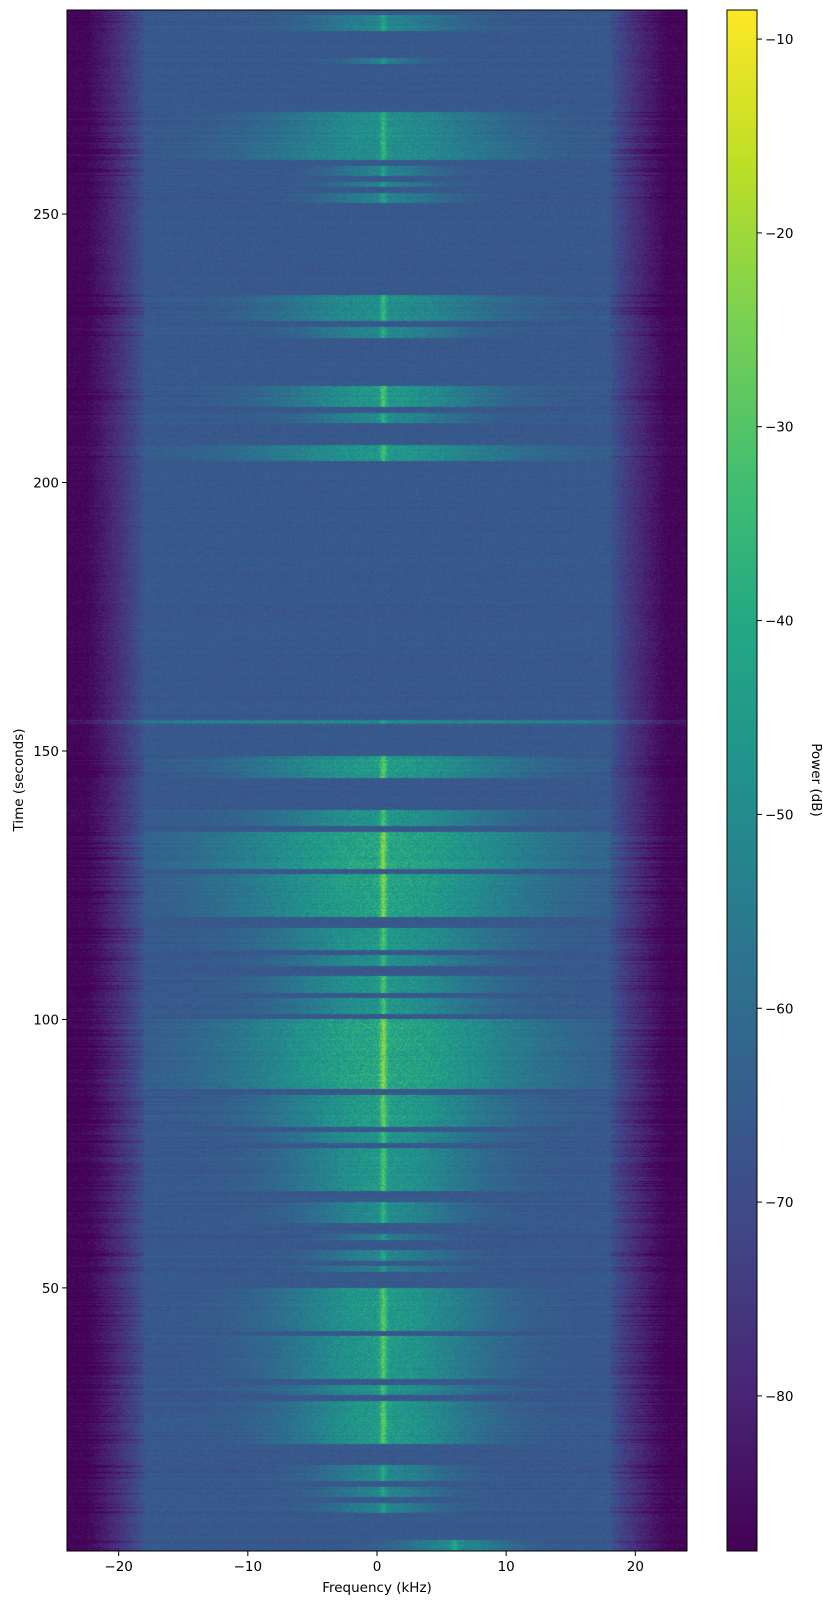  Describe the element at coordinates (46, 1020) in the screenshot. I see `y-tick-label: 100` at that location.